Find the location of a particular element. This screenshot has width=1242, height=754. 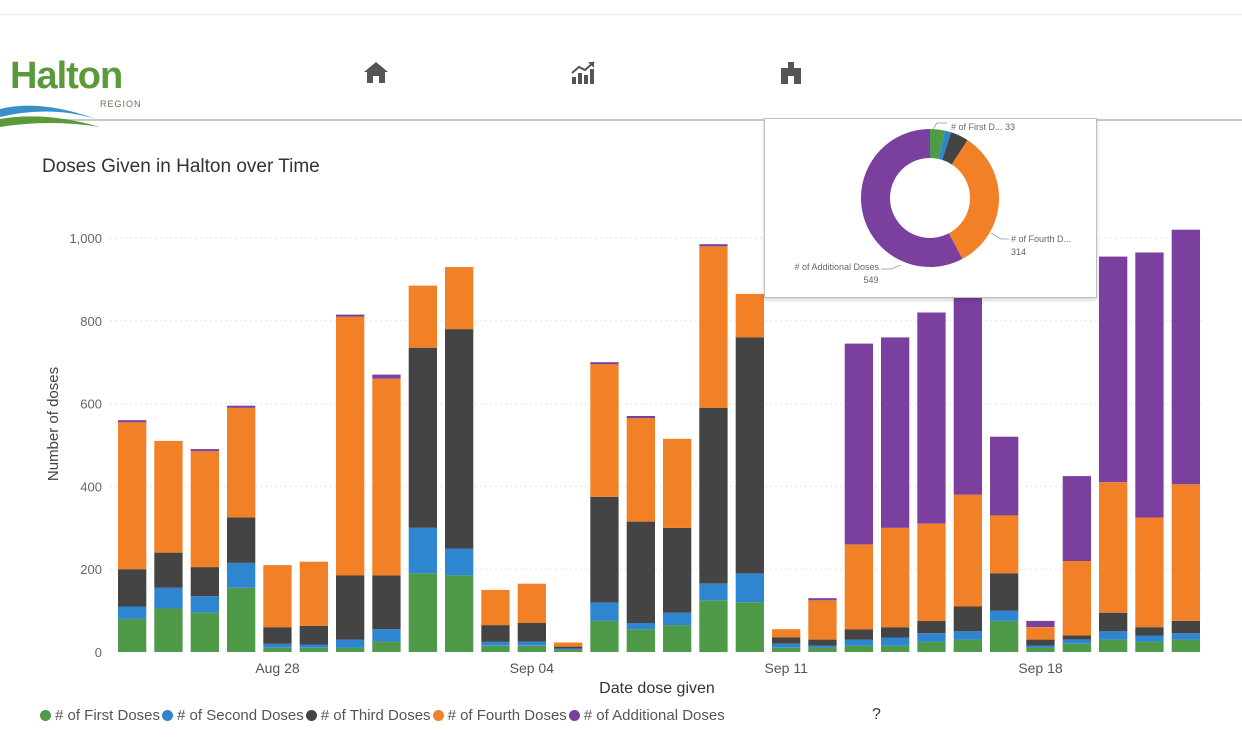

home-icon is located at coordinates (376, 73).